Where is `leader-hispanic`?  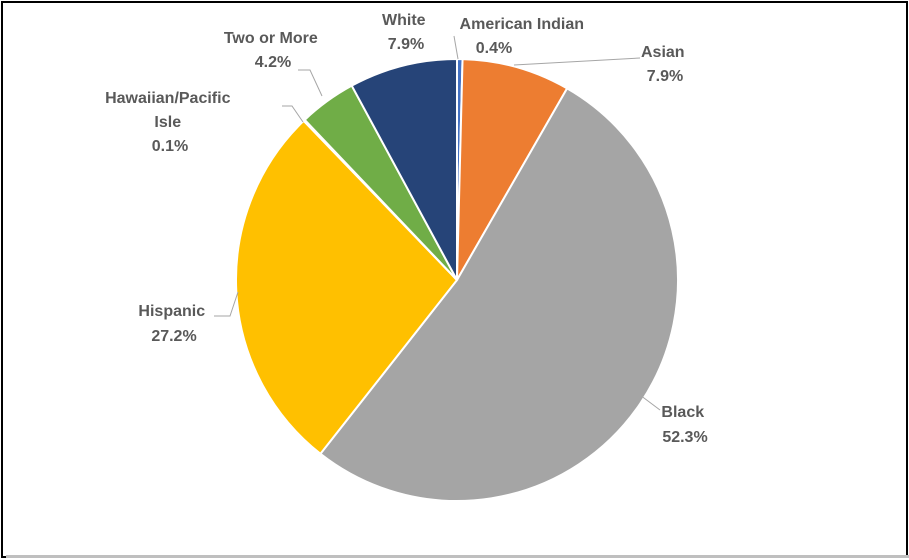
leader-hispanic is located at coordinates (226, 304).